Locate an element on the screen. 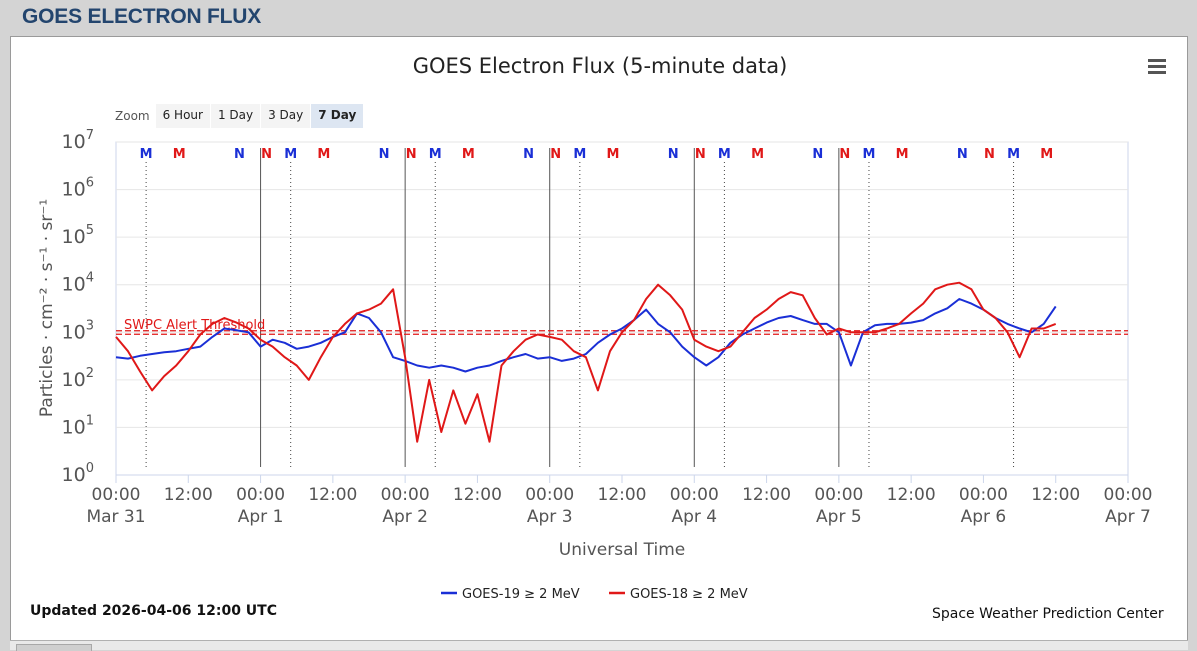  bottom-scrollbar is located at coordinates (599, 645).